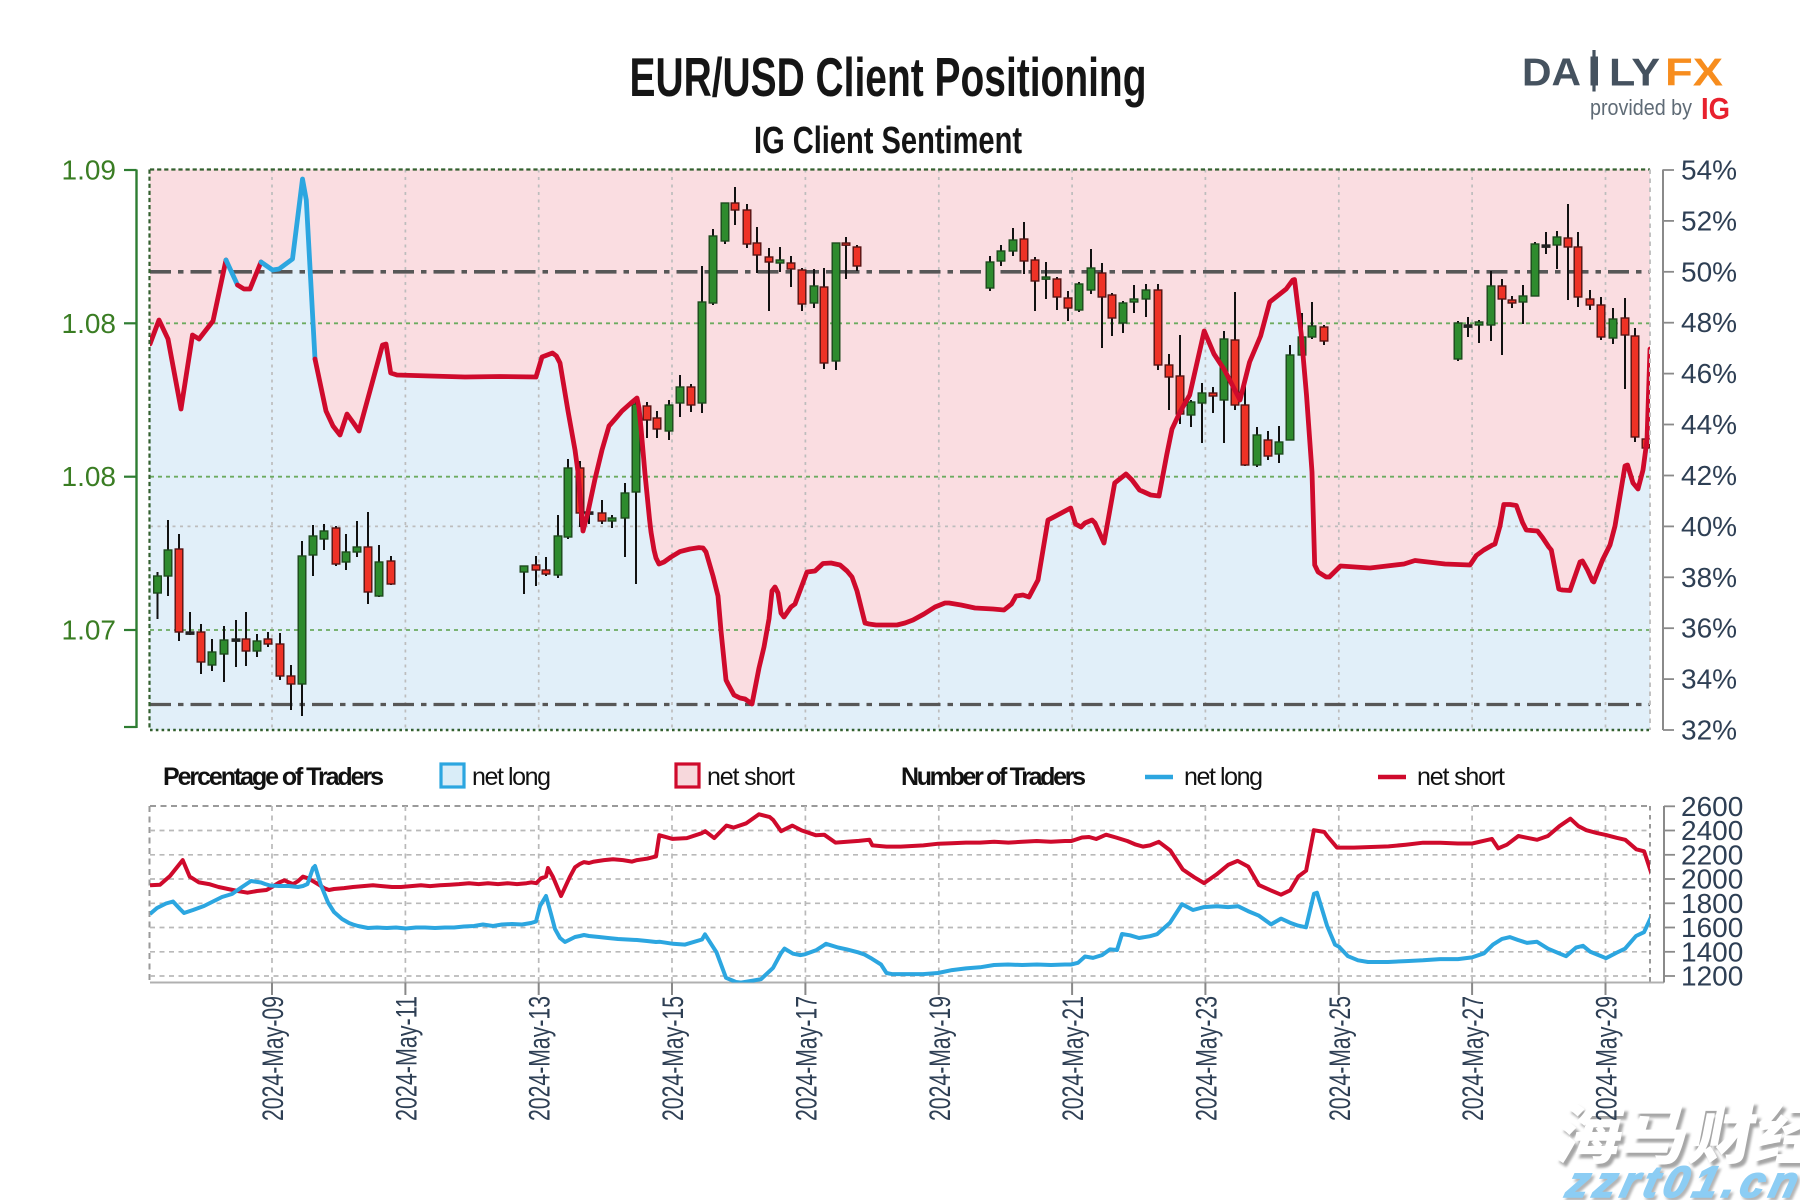 Image resolution: width=1800 pixels, height=1200 pixels. I want to click on svg-text: 2024-May-19, so click(940, 1058).